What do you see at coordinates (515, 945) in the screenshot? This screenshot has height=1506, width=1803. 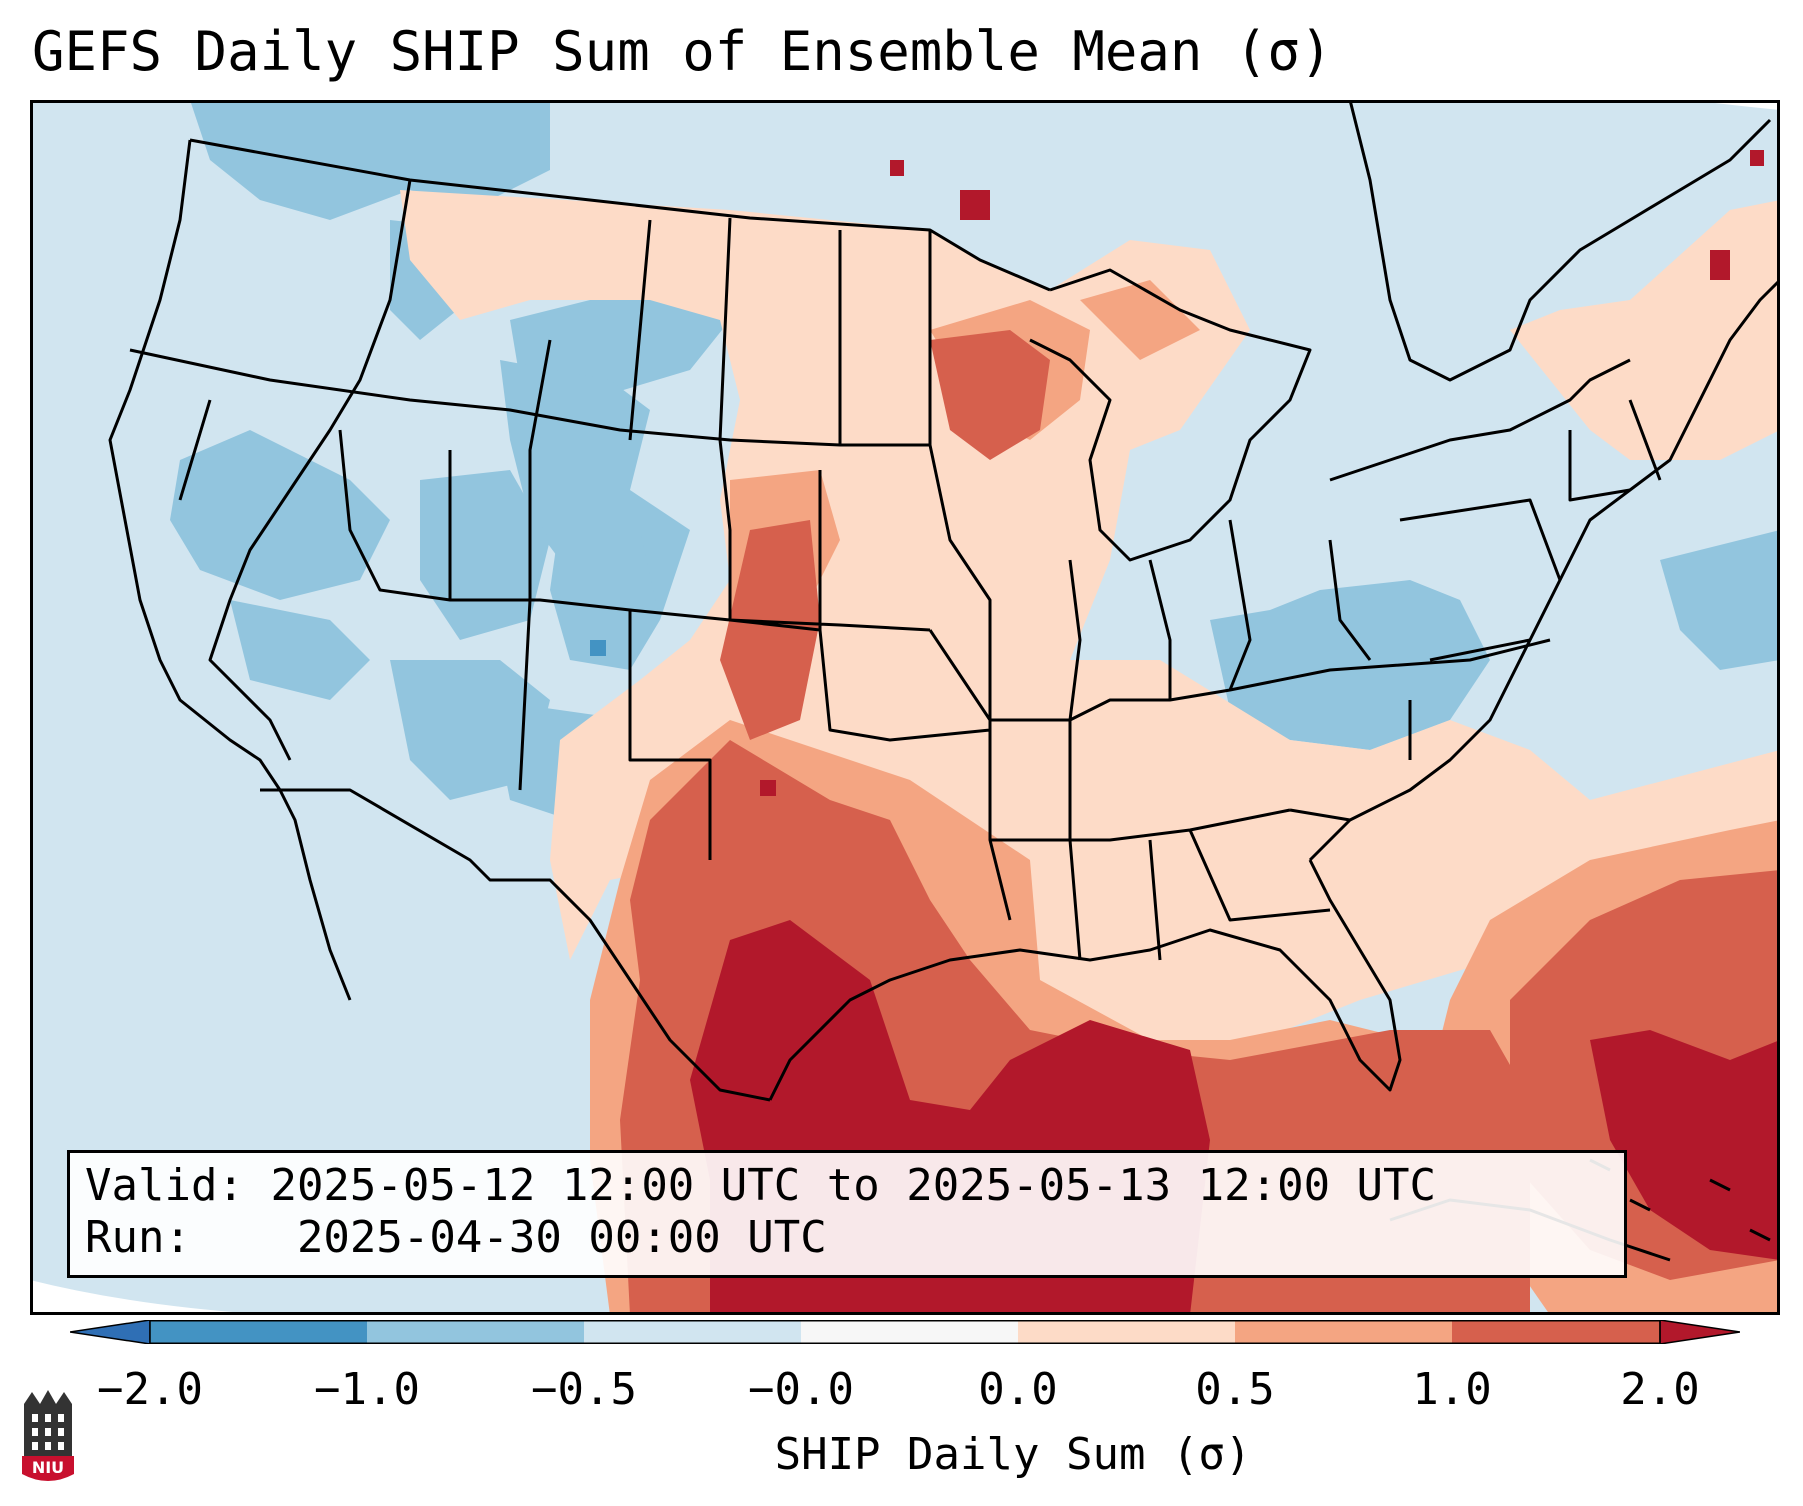 I see `mexico-border` at bounding box center [515, 945].